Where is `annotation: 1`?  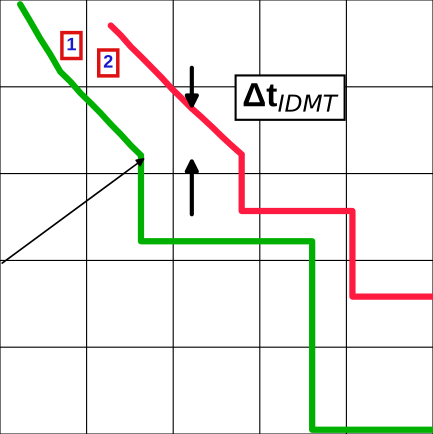 annotation: 1 is located at coordinates (72, 44).